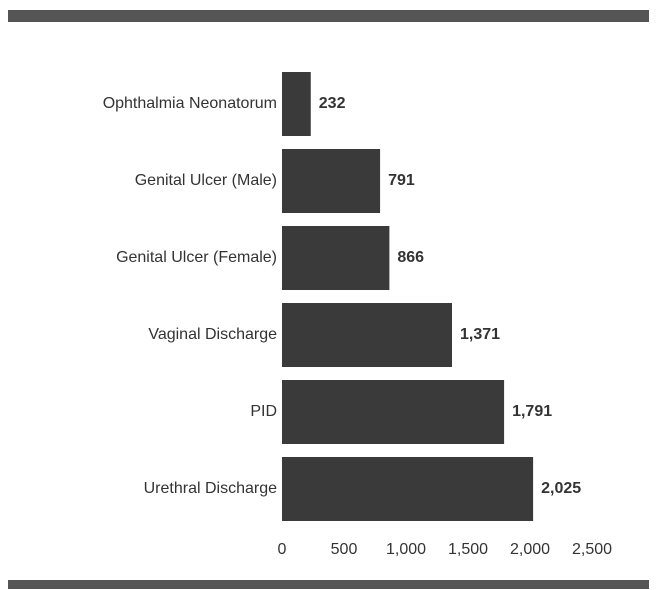 Image resolution: width=657 pixels, height=590 pixels. What do you see at coordinates (480, 334) in the screenshot?
I see `value-label: 1,371` at bounding box center [480, 334].